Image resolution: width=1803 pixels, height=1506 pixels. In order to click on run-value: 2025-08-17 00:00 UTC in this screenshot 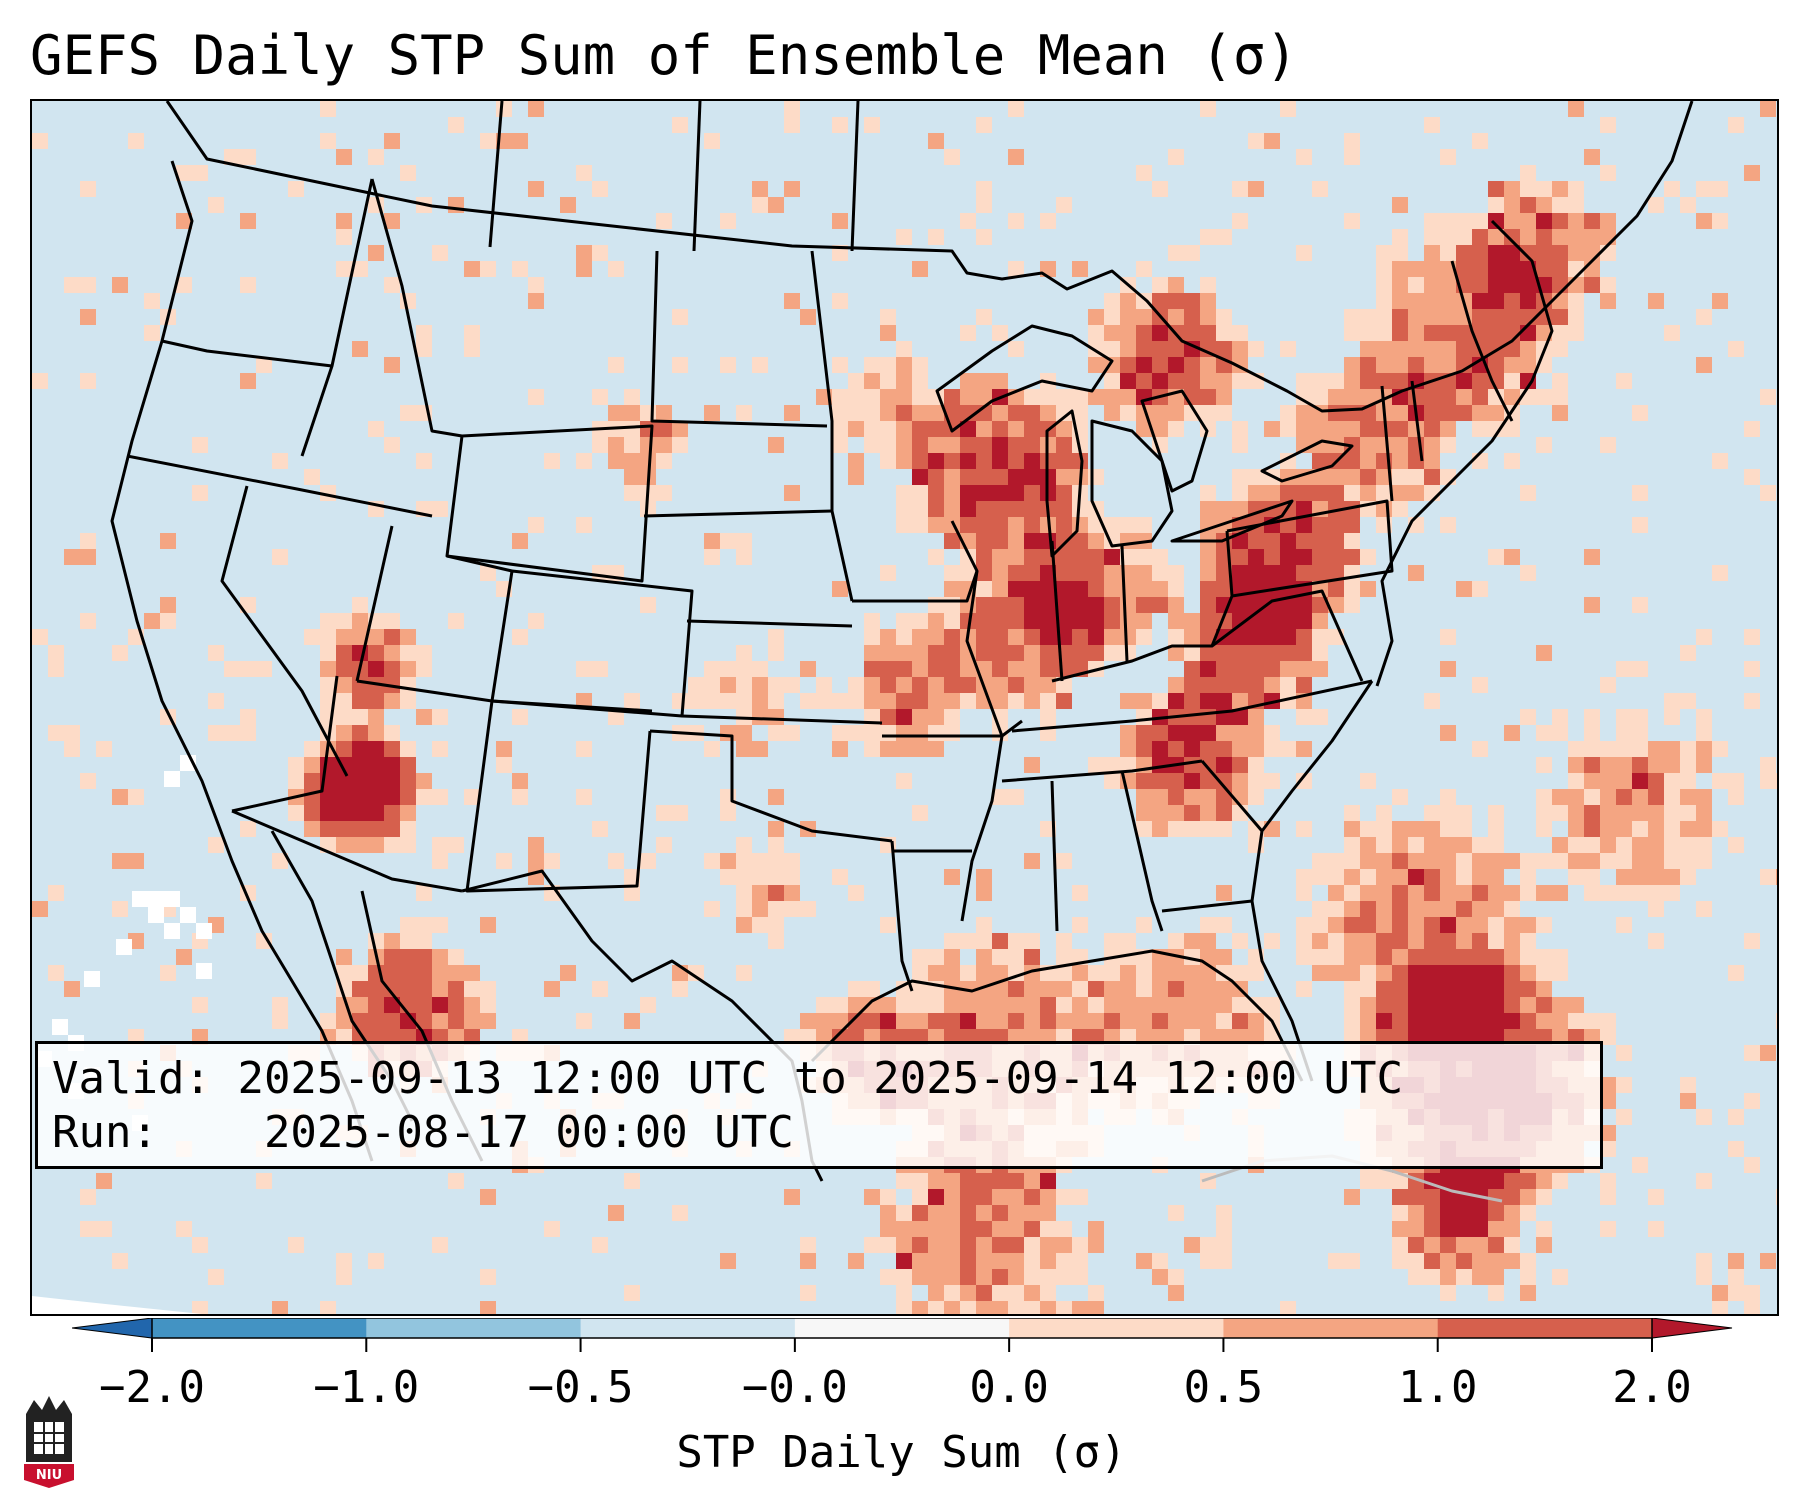, I will do `click(528, 1132)`.